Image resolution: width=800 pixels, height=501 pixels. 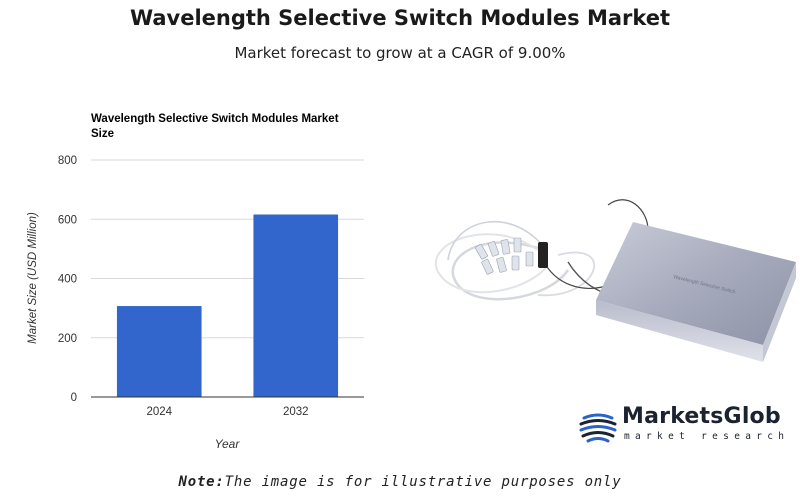 I want to click on y-tick-label: 400, so click(x=67, y=280).